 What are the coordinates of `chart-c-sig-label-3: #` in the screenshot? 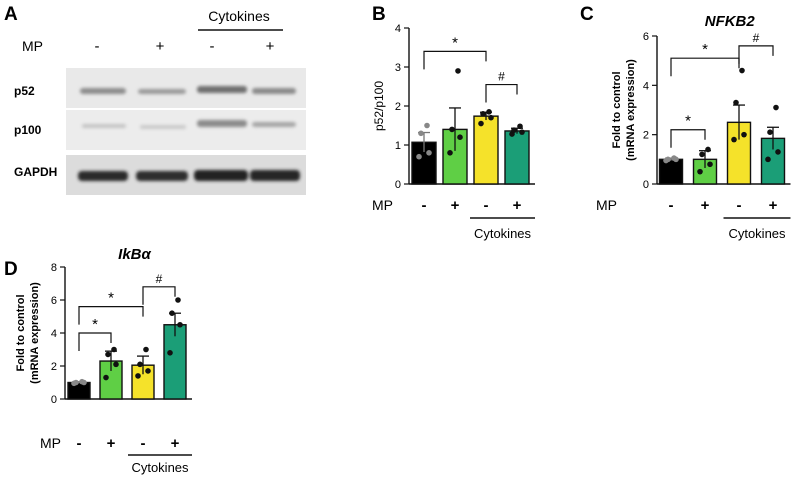 It's located at (756, 38).